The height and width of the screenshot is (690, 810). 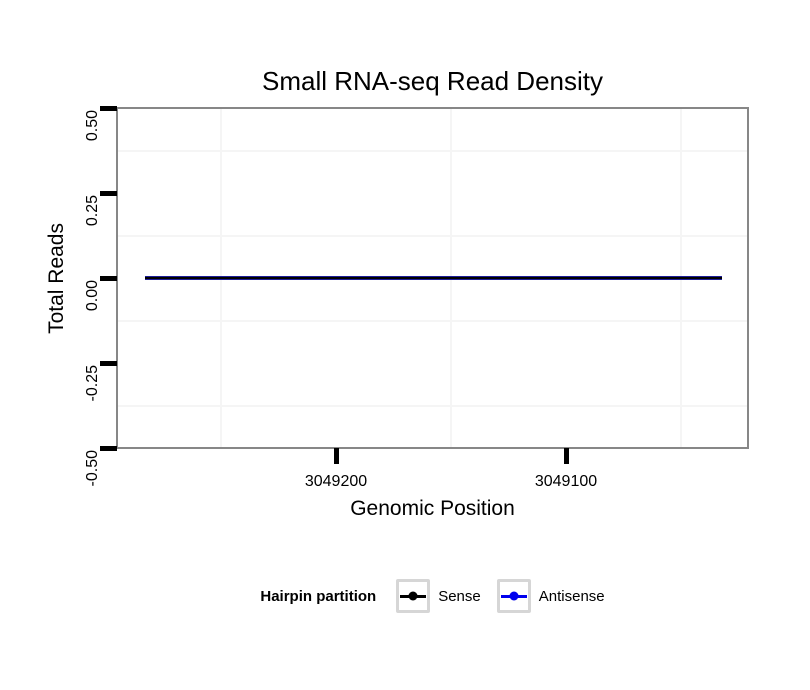 What do you see at coordinates (566, 481) in the screenshot?
I see `x-axis-tick-label: 3049100` at bounding box center [566, 481].